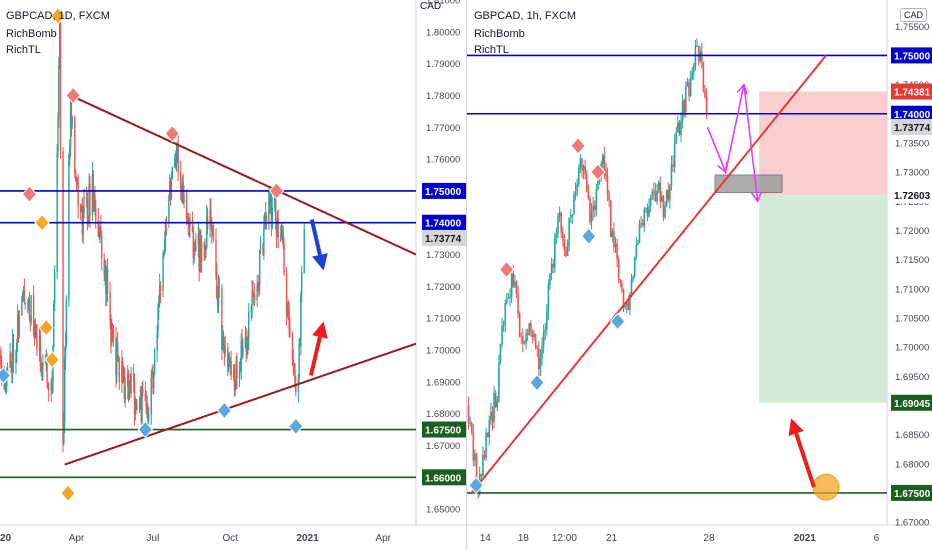 The height and width of the screenshot is (550, 932). Describe the element at coordinates (466, 275) in the screenshot. I see `panel-divider` at that location.